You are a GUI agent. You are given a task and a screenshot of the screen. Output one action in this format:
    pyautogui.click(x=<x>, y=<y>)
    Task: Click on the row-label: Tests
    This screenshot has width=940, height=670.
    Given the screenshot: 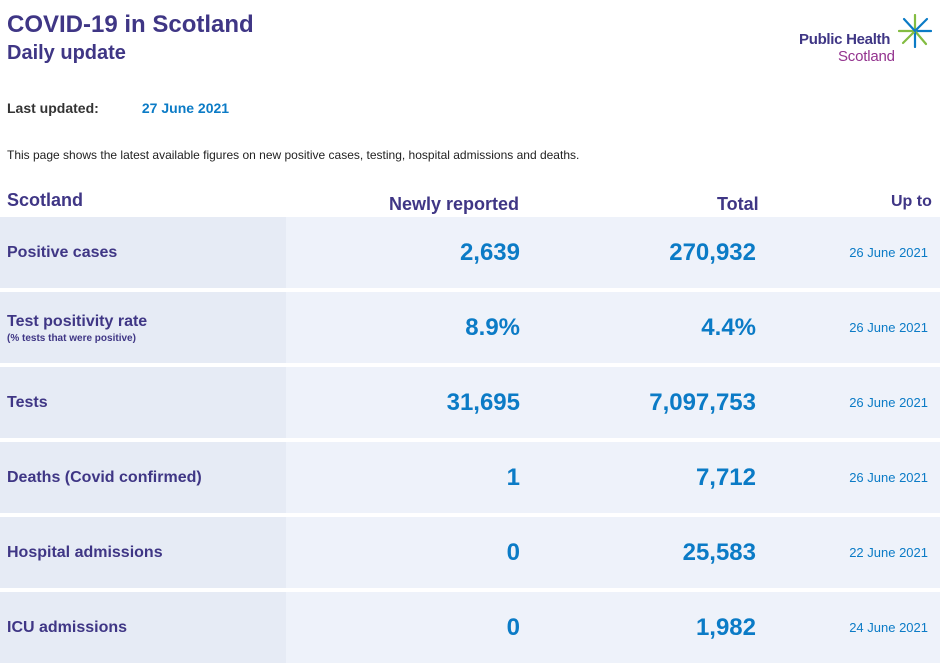 What is the action you would take?
    pyautogui.click(x=27, y=402)
    